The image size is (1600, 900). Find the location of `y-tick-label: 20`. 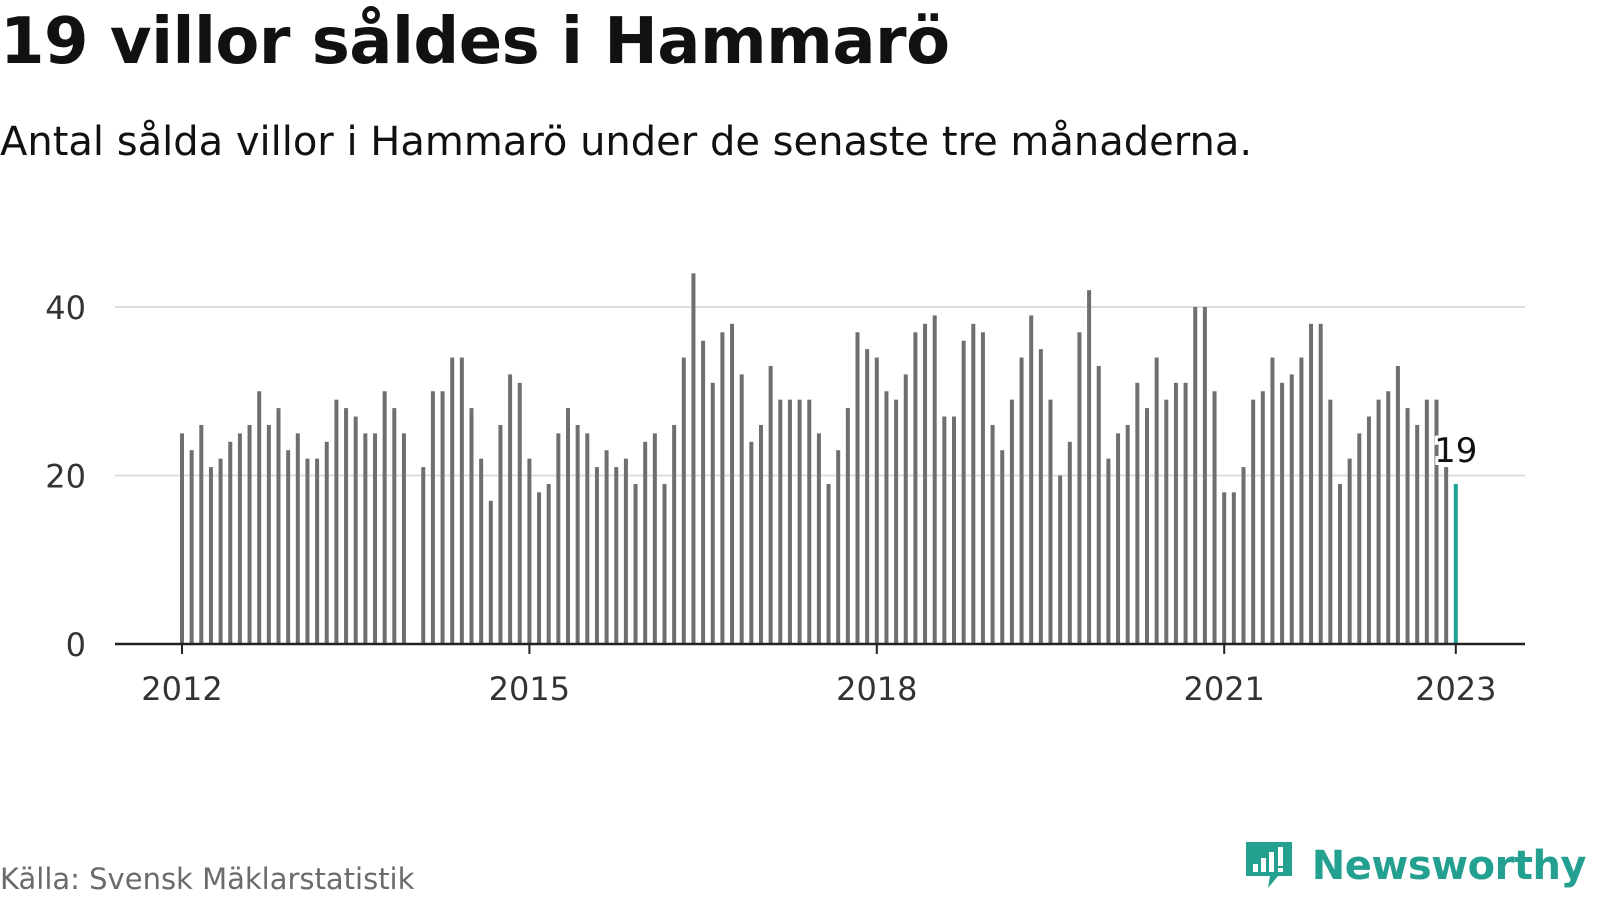

y-tick-label: 20 is located at coordinates (65, 477).